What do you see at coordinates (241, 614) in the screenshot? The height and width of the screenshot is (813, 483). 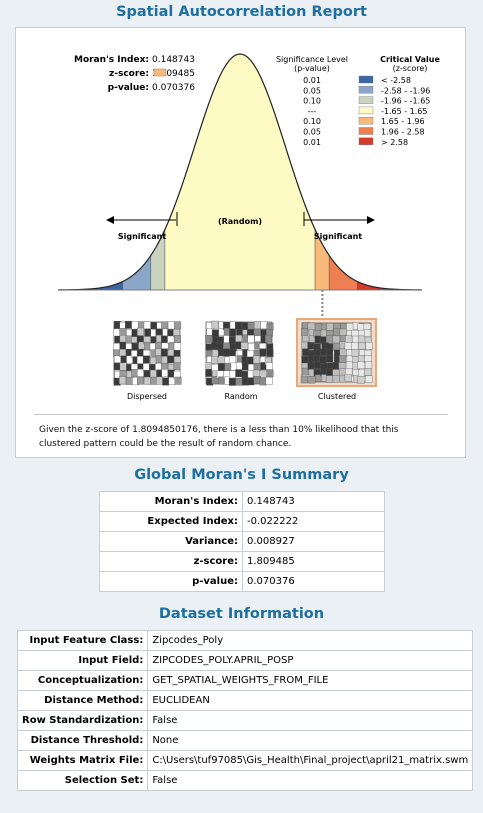 I see `dataset-title: Dataset Information` at bounding box center [241, 614].